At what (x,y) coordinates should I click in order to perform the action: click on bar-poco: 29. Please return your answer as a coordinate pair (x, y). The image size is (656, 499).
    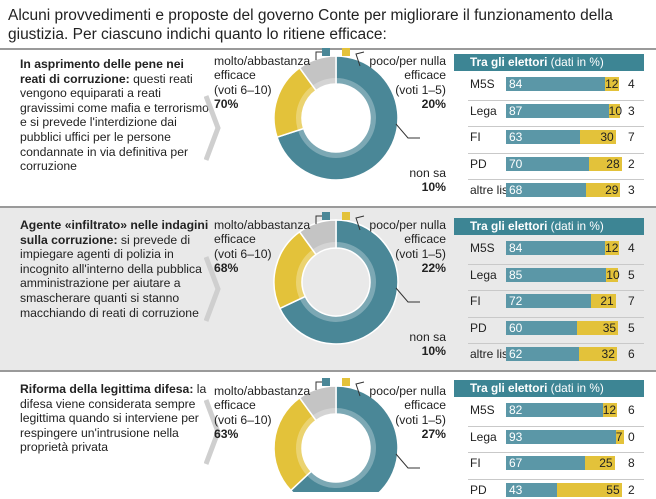
    Looking at the image, I should click on (603, 190).